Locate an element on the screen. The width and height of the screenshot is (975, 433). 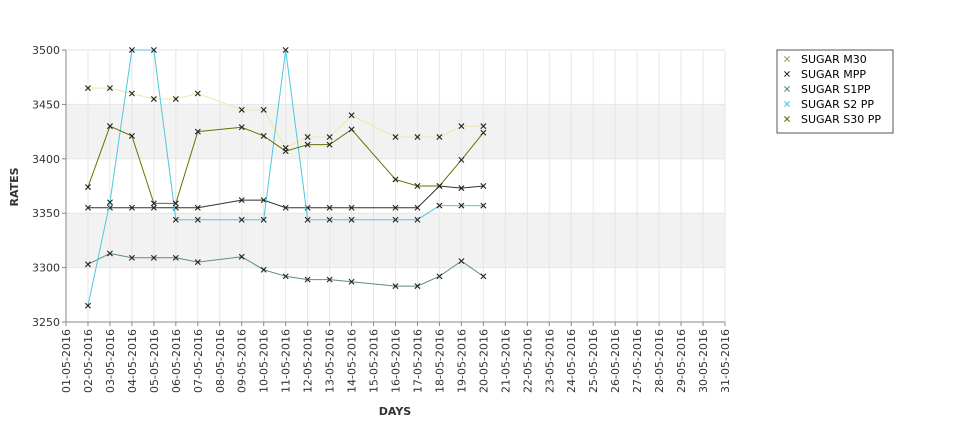
x-tick-label: 05-05-2016 is located at coordinates (154, 361).